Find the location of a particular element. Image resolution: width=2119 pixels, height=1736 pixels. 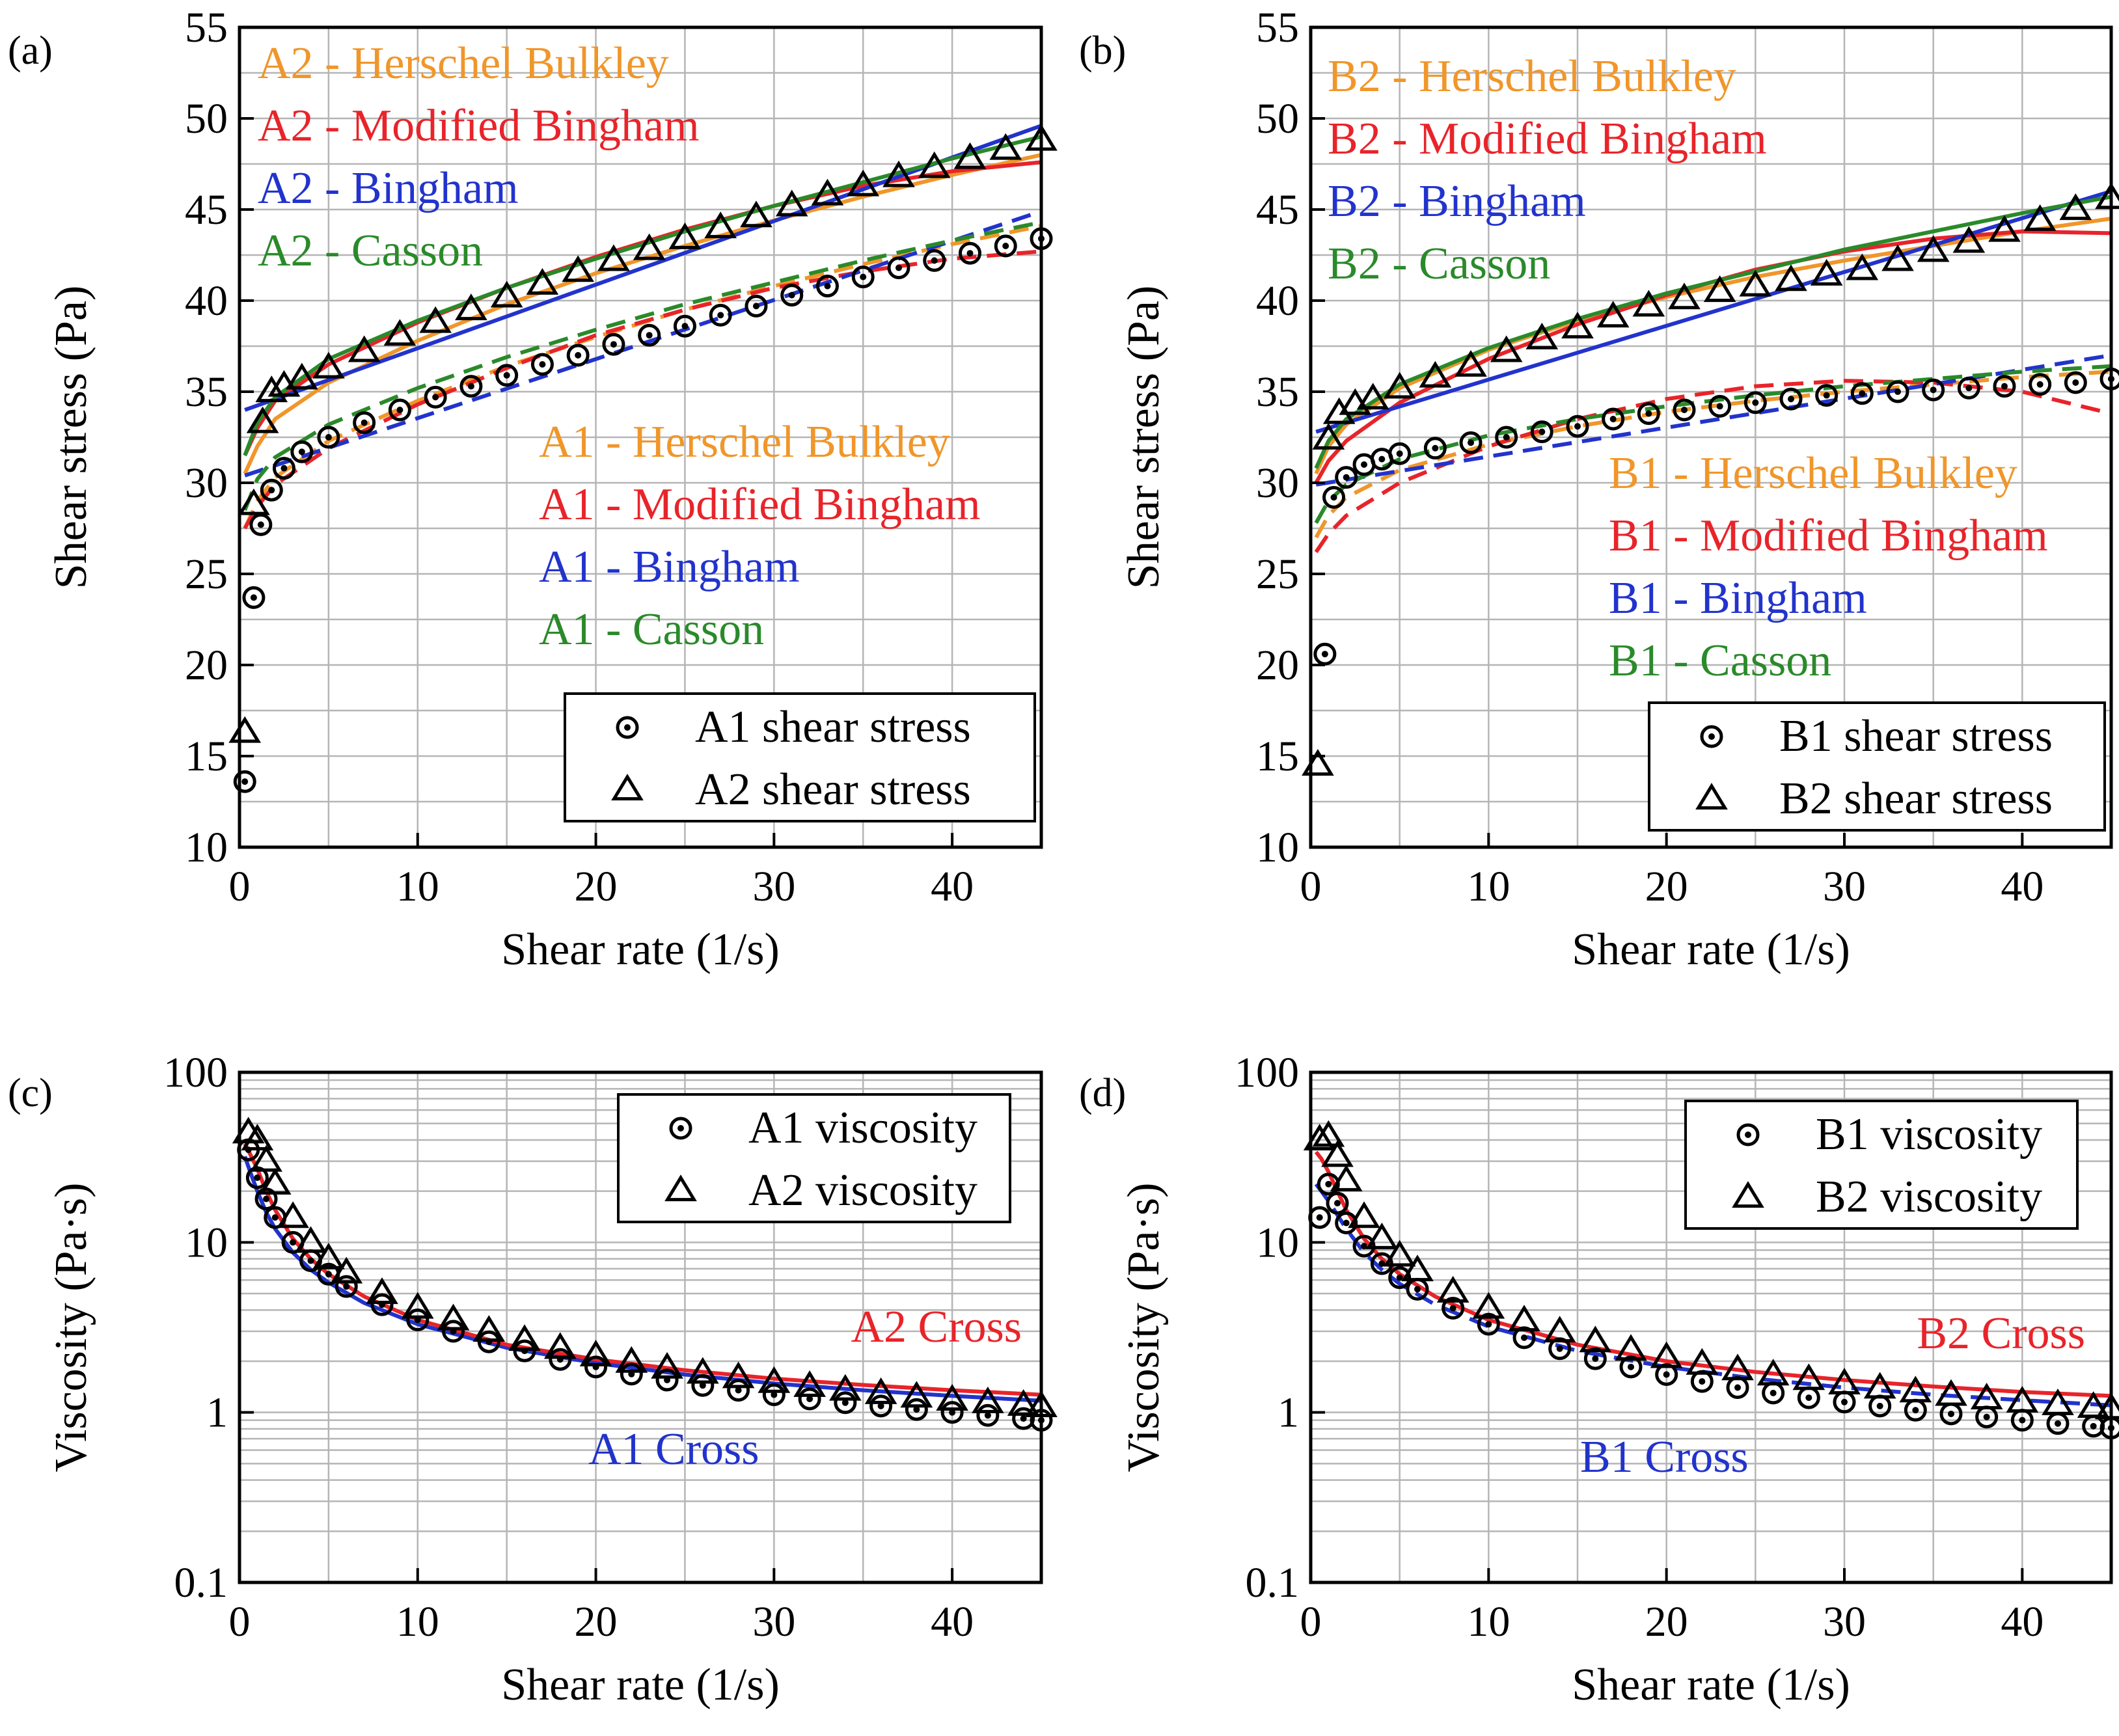

y-axis-label: Viscosity (Pa·s) is located at coordinates (1144, 1327).